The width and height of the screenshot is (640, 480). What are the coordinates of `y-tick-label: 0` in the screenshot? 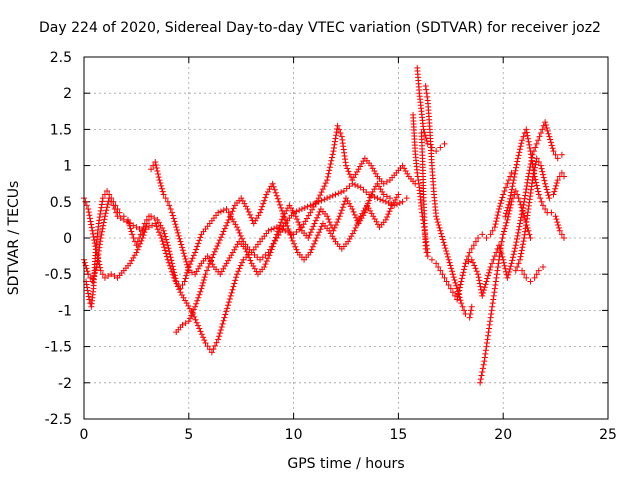 It's located at (67, 239).